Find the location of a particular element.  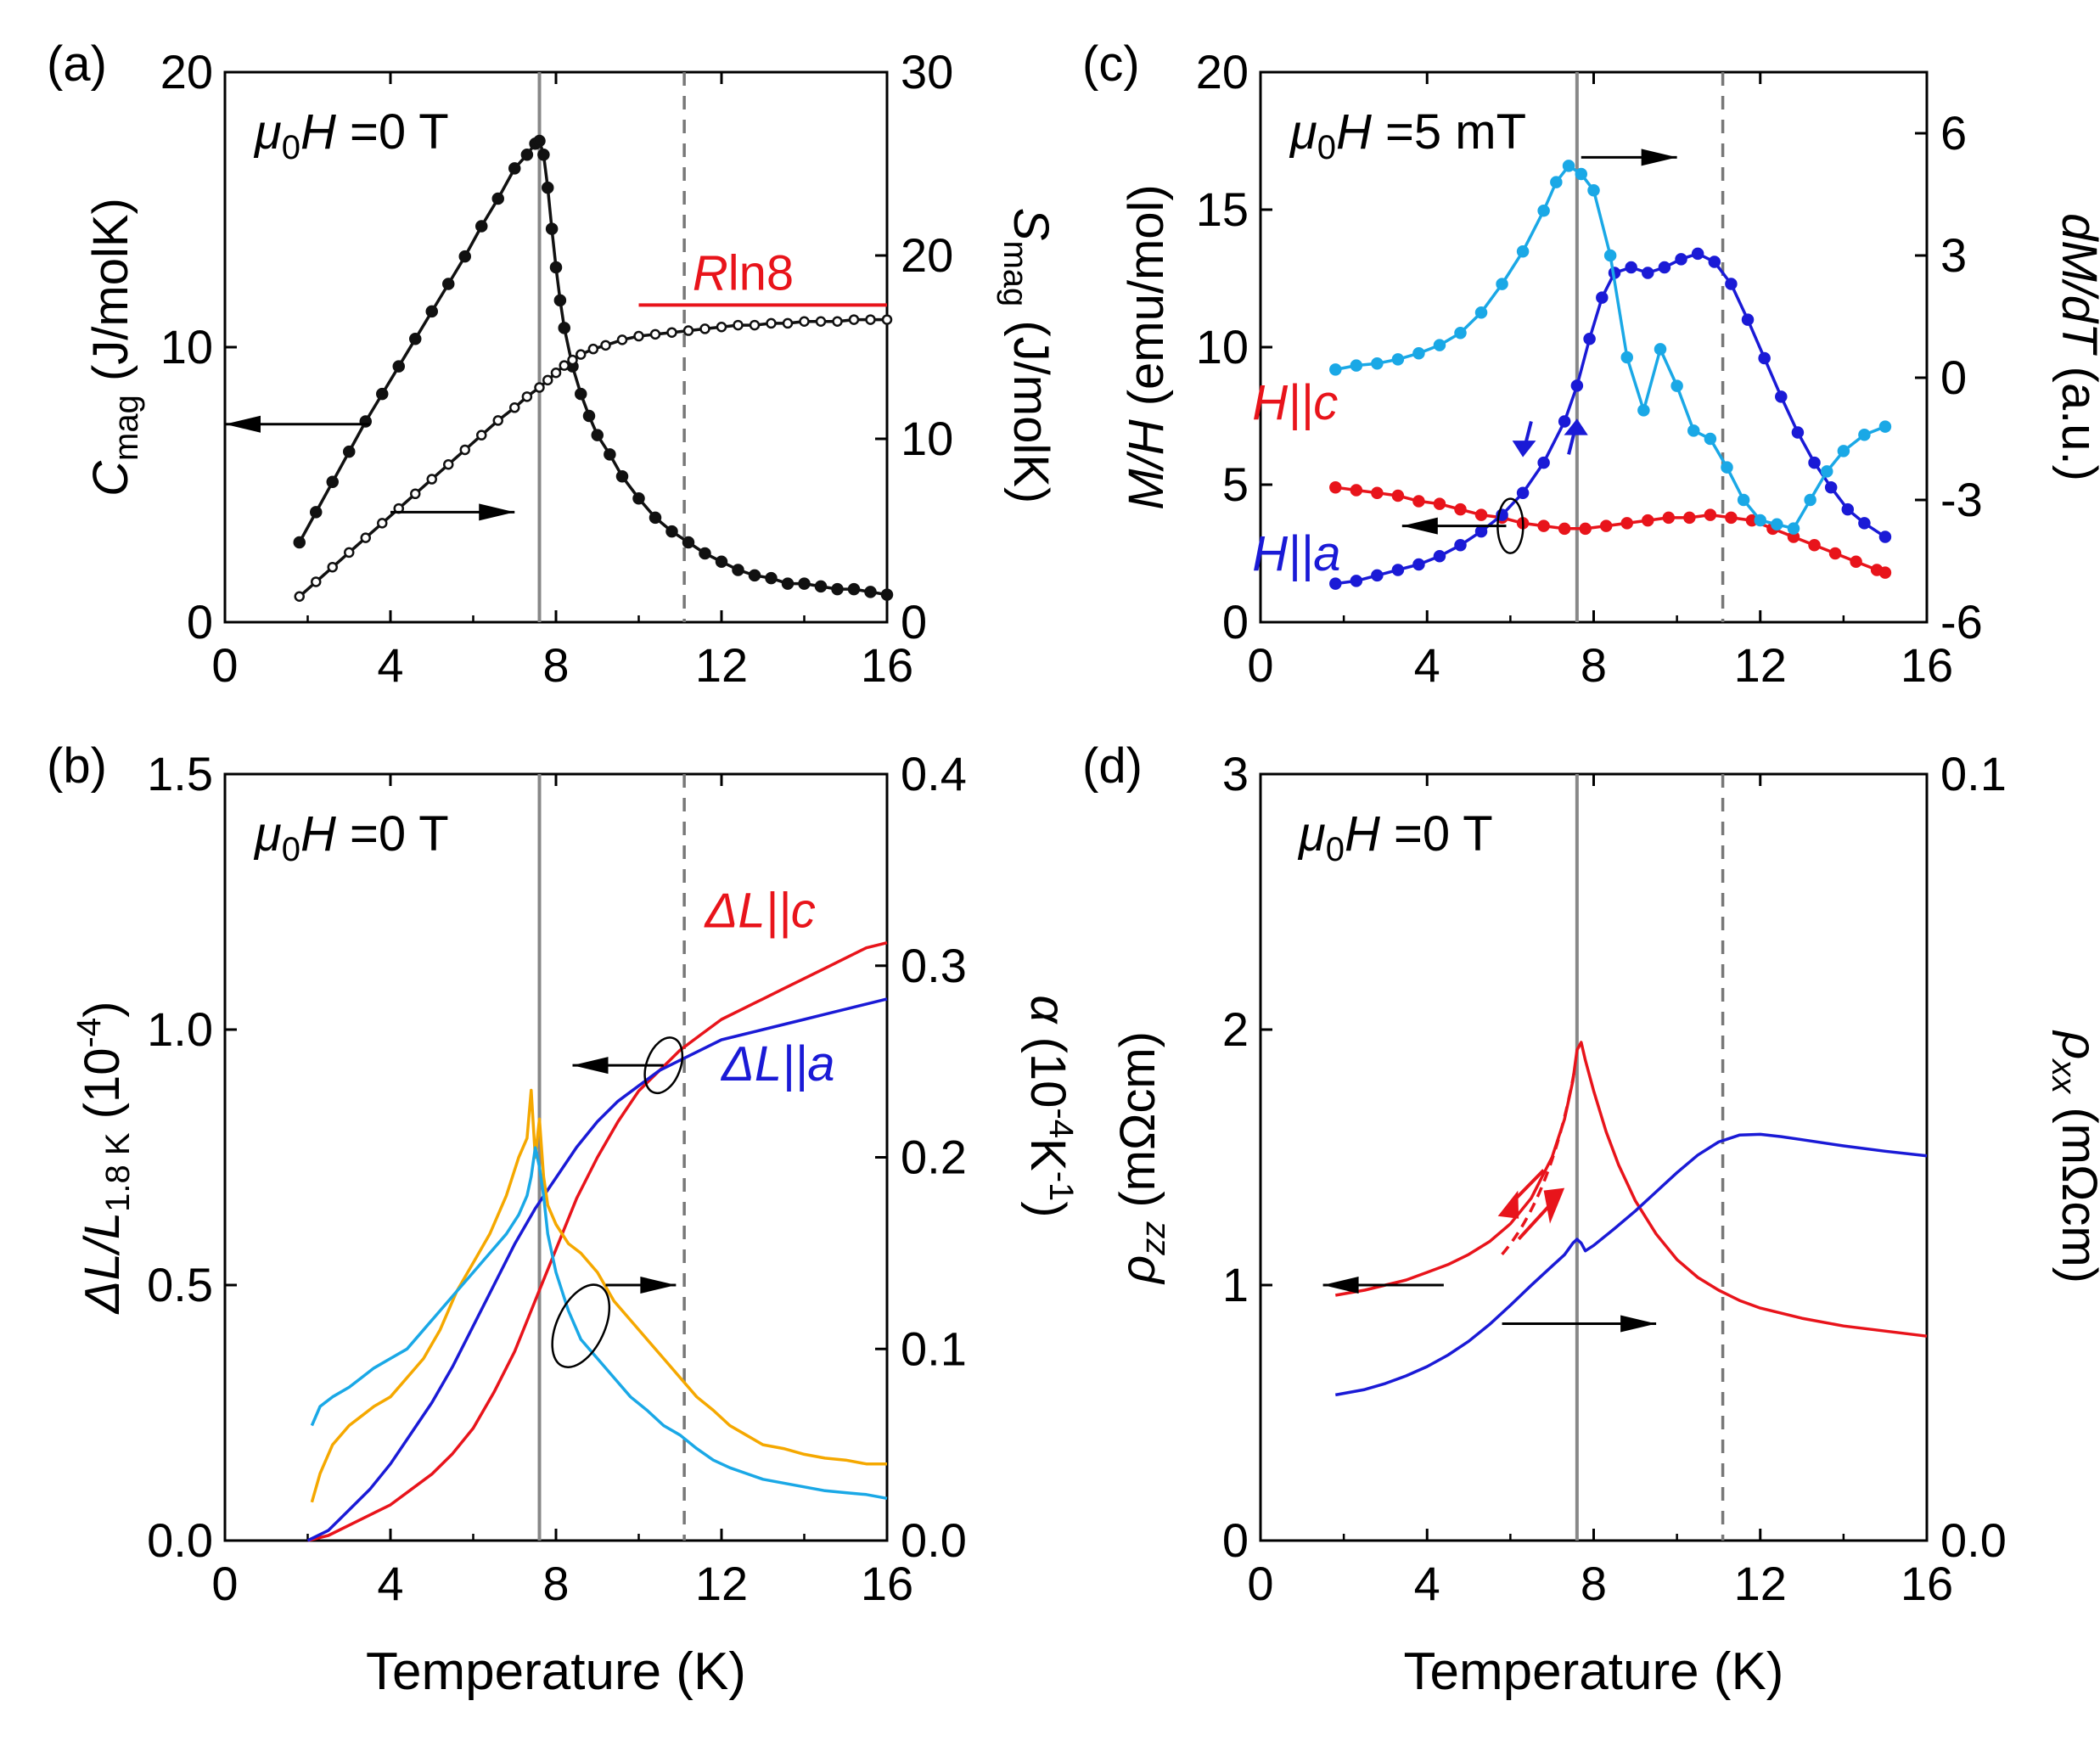

y-left-tick-label: 10 is located at coordinates (1222, 346).